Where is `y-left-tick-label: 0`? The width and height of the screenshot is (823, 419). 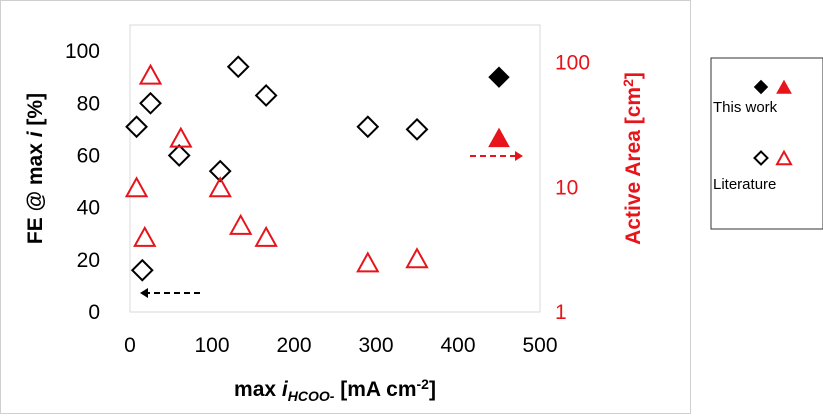
y-left-tick-label: 0 is located at coordinates (94, 312).